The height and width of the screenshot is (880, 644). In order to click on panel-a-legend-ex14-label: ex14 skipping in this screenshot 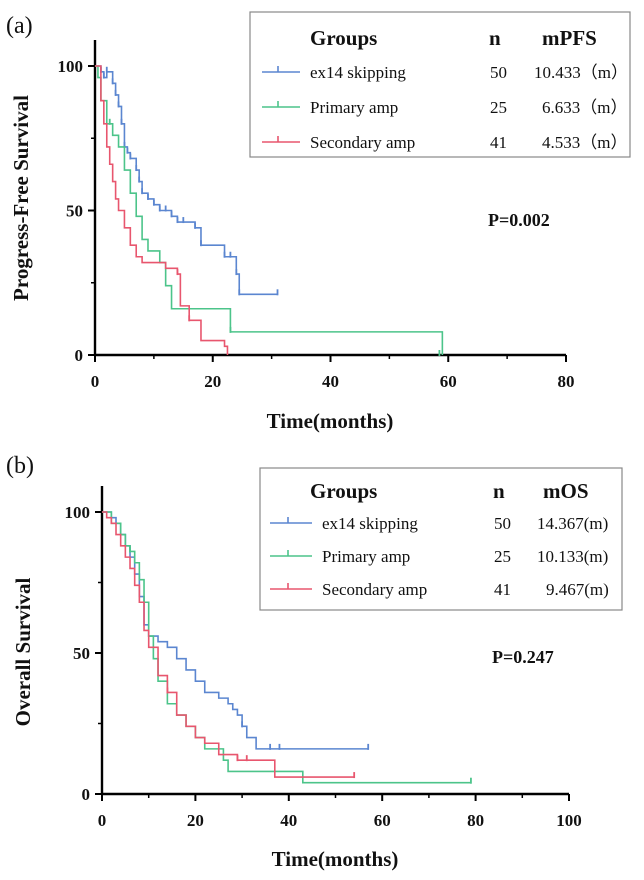, I will do `click(358, 72)`.